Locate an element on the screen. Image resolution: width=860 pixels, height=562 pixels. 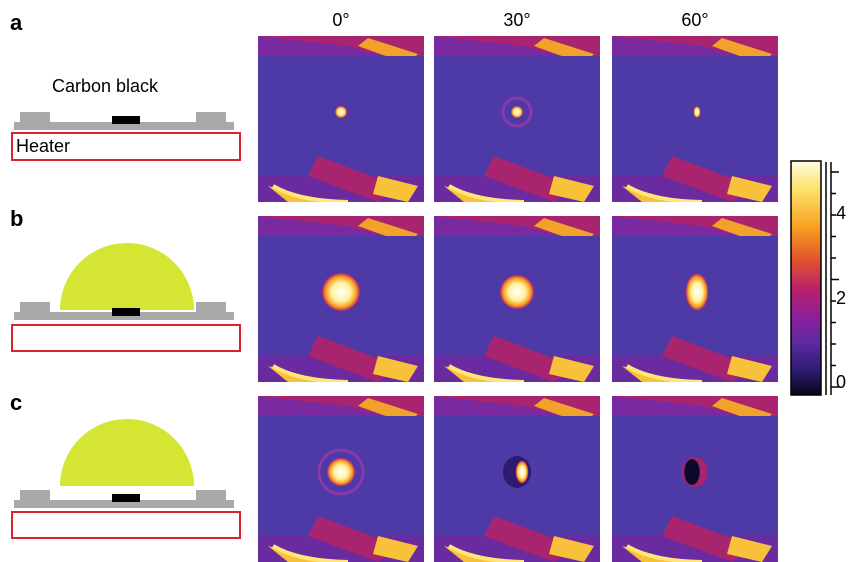
schematic-b is located at coordinates (126, 297).